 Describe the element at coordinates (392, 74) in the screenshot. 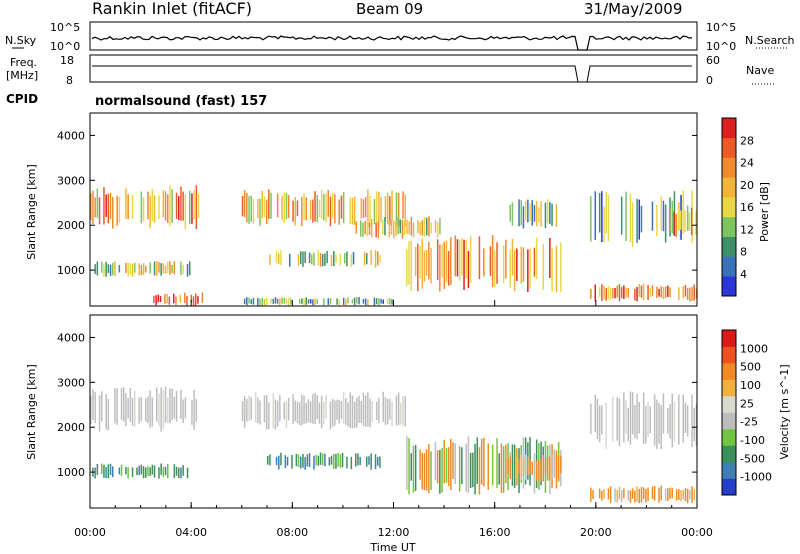

I see `freq-line` at that location.